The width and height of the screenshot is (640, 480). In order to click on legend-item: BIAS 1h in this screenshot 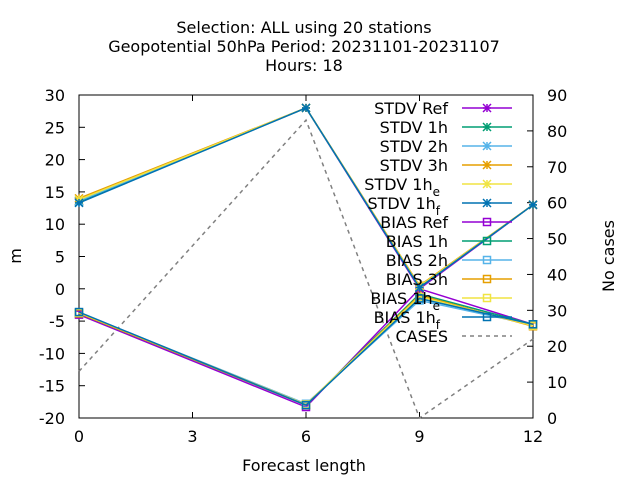, I will do `click(449, 241)`.